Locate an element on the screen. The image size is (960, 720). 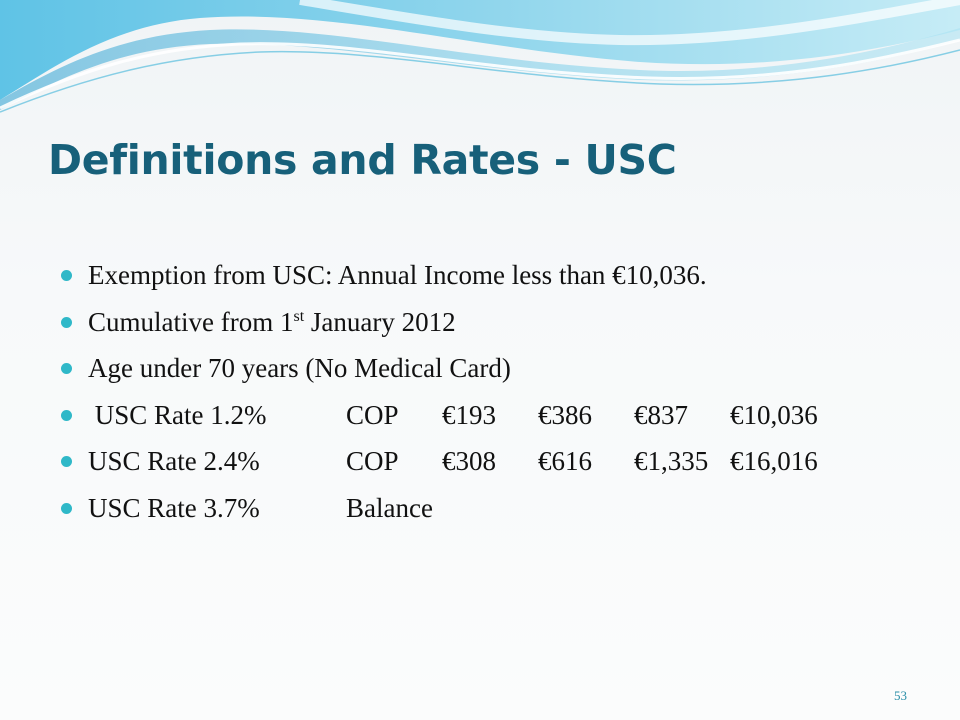
rate-value: €616 is located at coordinates (565, 461).